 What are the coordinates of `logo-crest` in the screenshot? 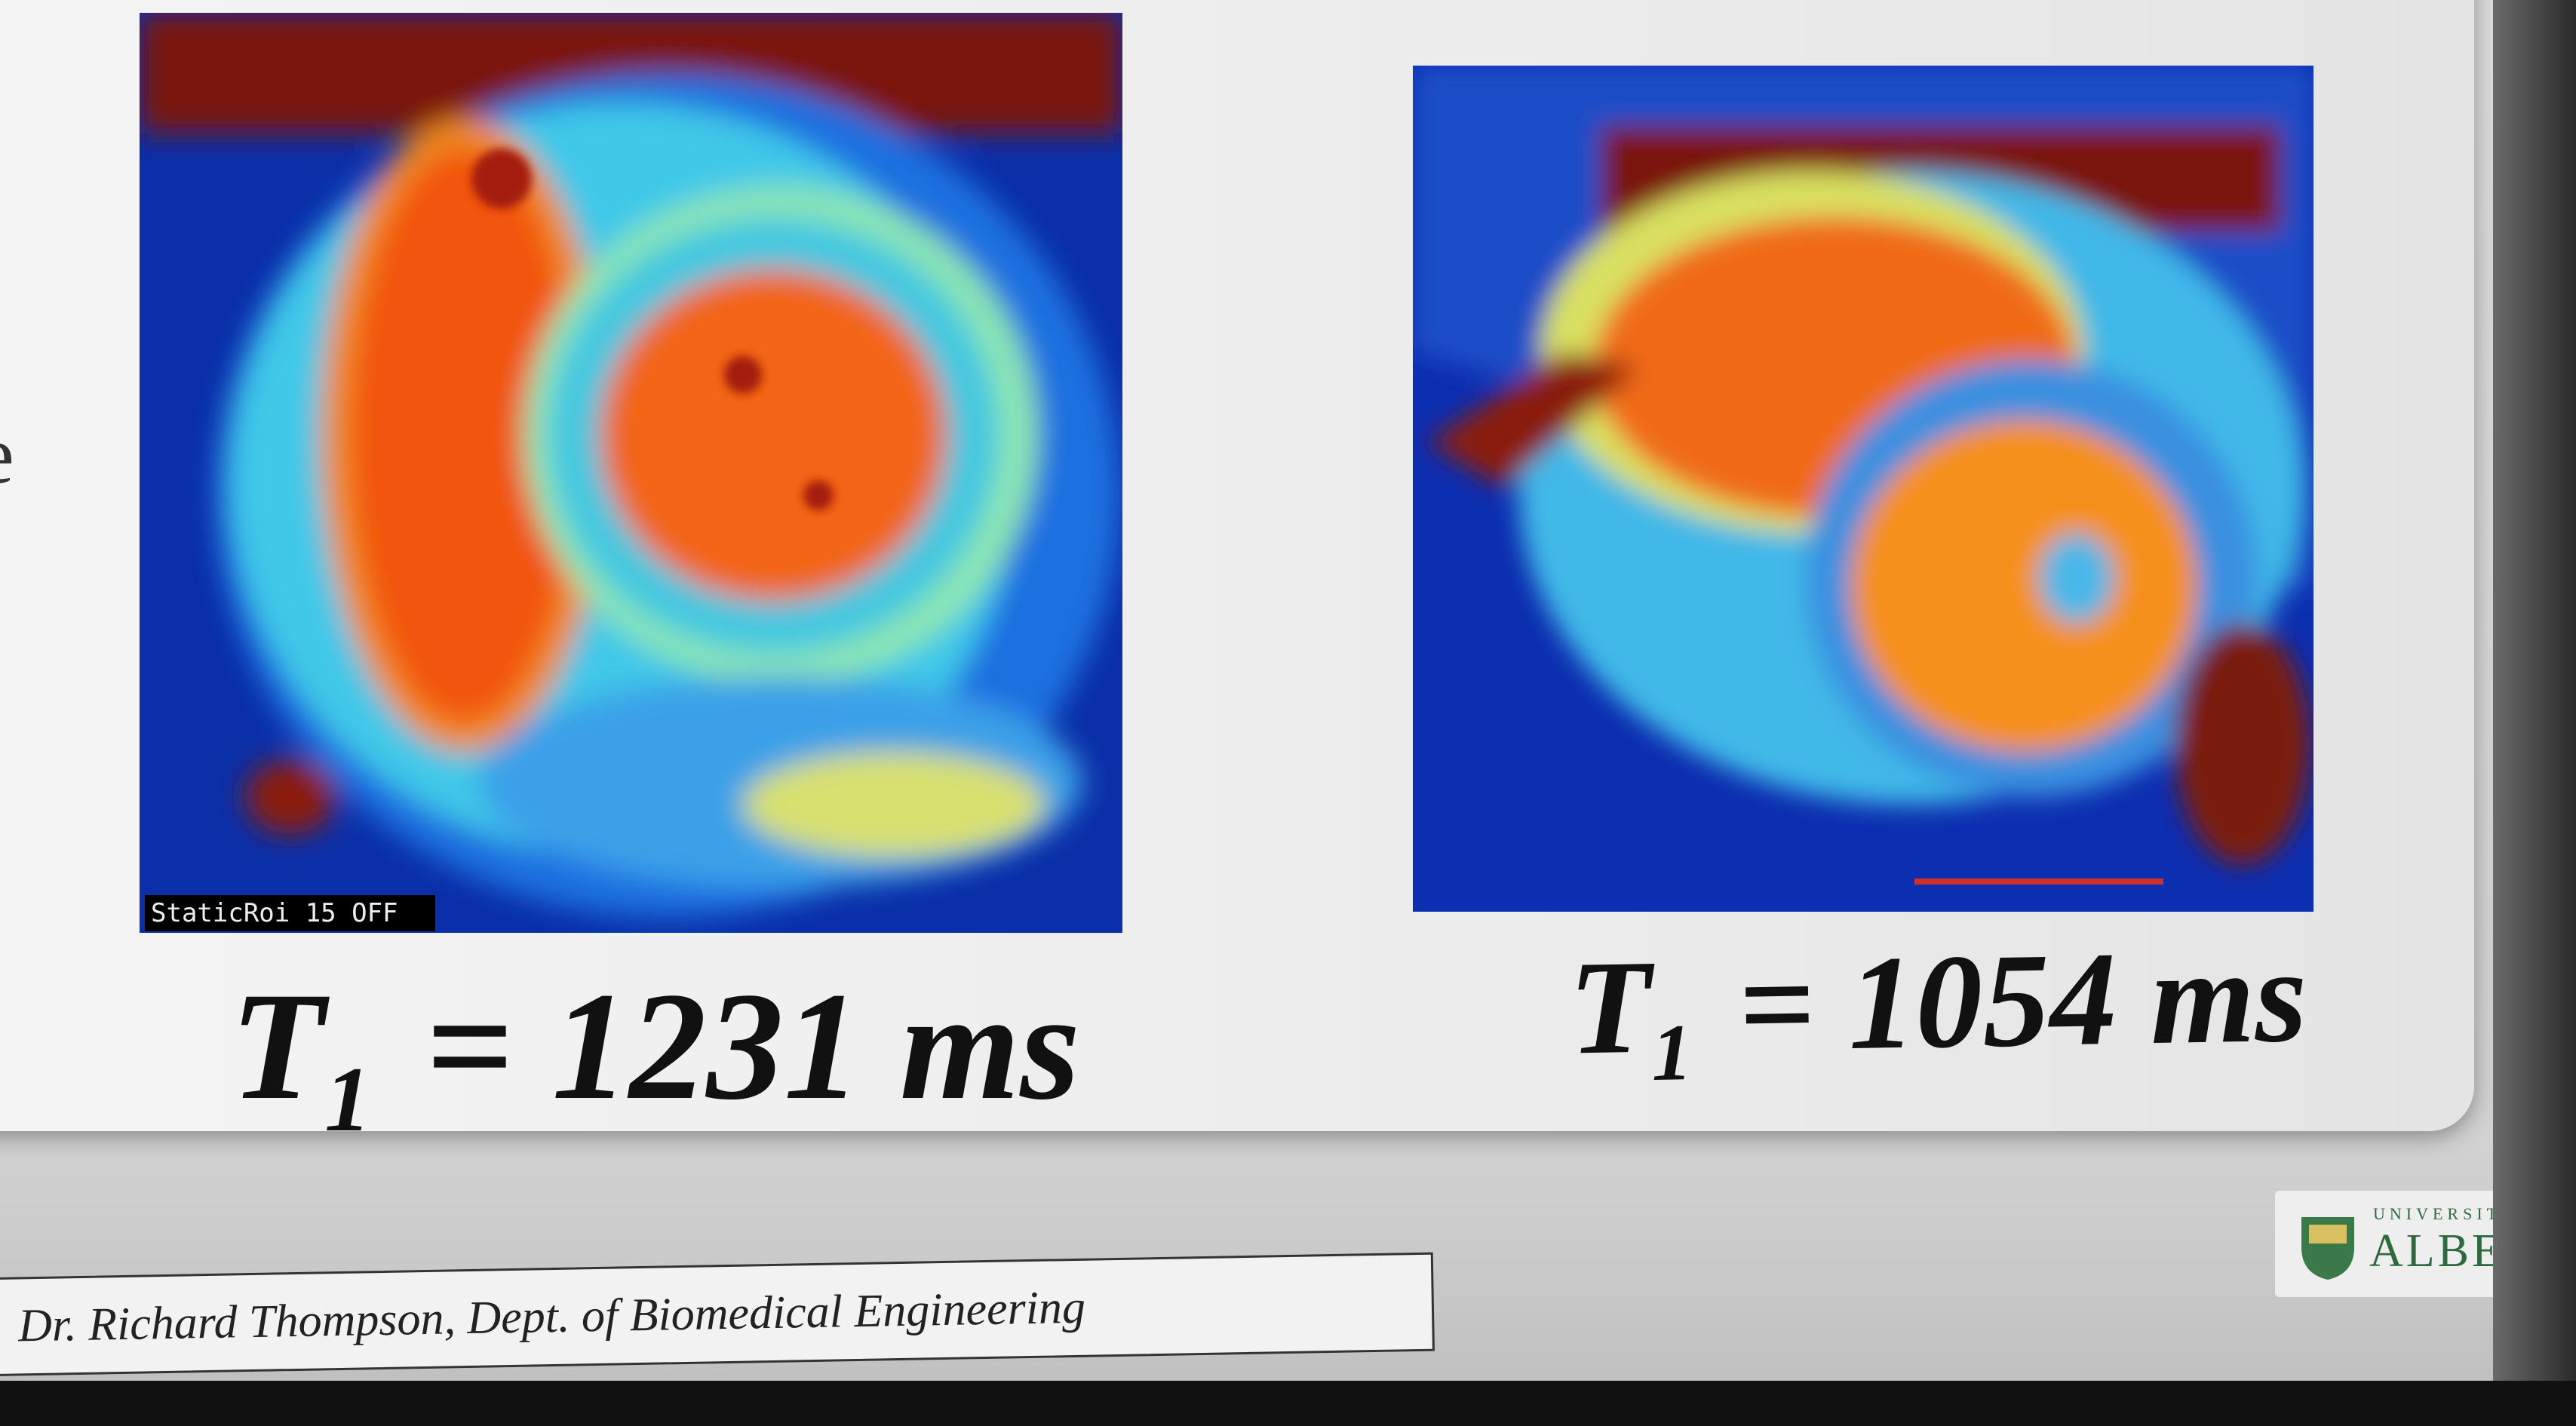 It's located at (2327, 1248).